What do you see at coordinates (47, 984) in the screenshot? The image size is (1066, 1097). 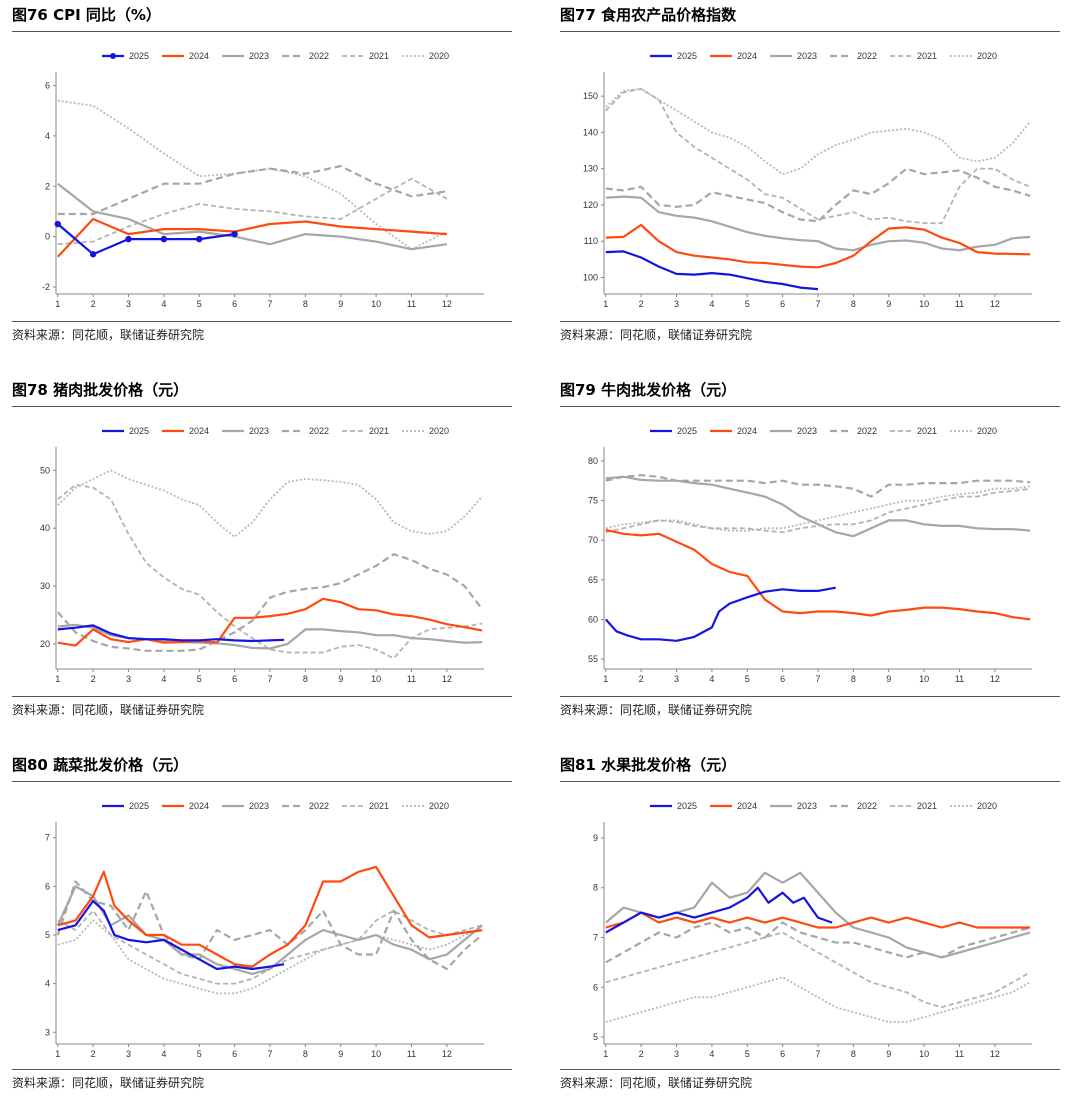 I see `y-tick-label: 4` at bounding box center [47, 984].